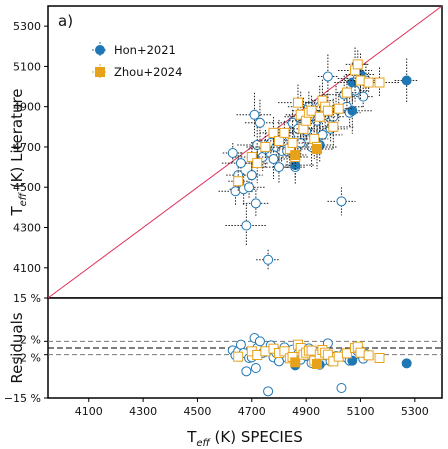 This screenshot has height=449, width=448. What do you see at coordinates (27, 107) in the screenshot?
I see `y-tick-label: 4900` at bounding box center [27, 107].